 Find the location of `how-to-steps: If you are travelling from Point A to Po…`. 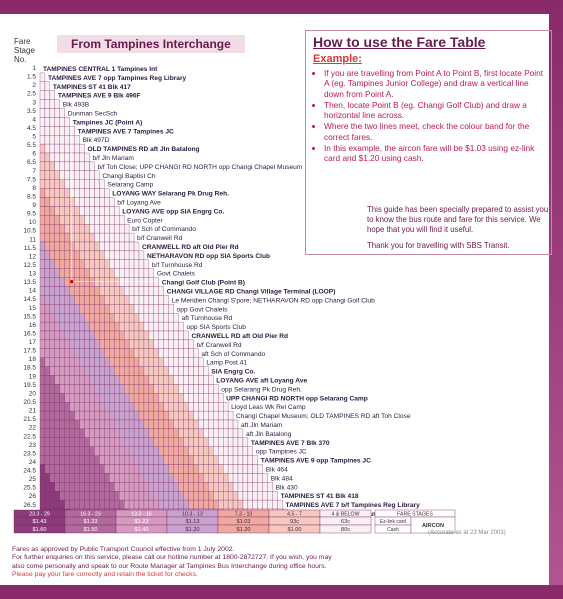

how-to-steps: If you are travelling from Point A to Po… is located at coordinates (426, 116).